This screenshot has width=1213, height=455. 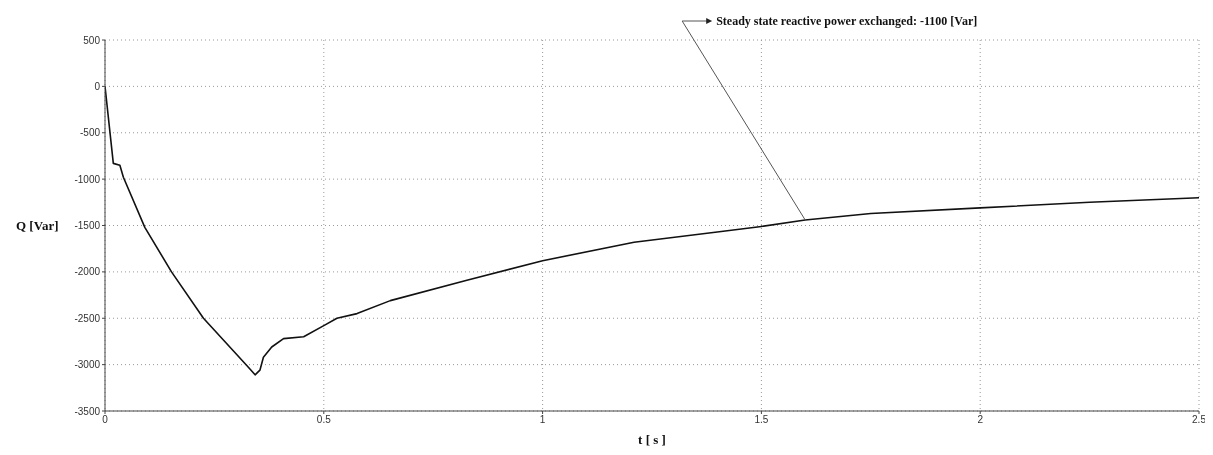 What do you see at coordinates (87, 226) in the screenshot?
I see `y-tick-label: -1500` at bounding box center [87, 226].